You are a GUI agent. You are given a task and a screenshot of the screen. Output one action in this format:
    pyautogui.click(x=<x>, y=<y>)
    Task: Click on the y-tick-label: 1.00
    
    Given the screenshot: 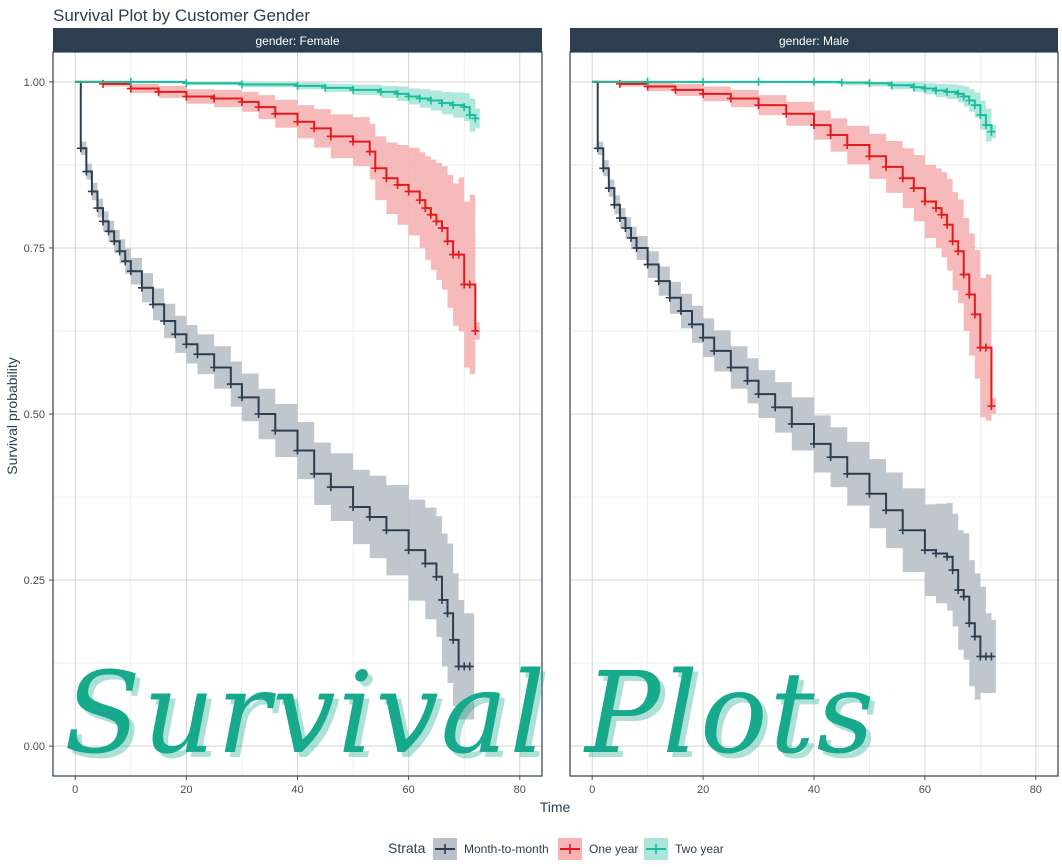 What is the action you would take?
    pyautogui.click(x=34, y=83)
    